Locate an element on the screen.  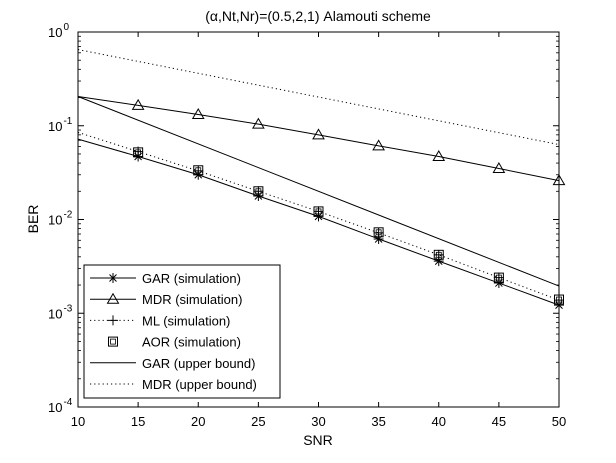
x-tick-label: 50 is located at coordinates (559, 421).